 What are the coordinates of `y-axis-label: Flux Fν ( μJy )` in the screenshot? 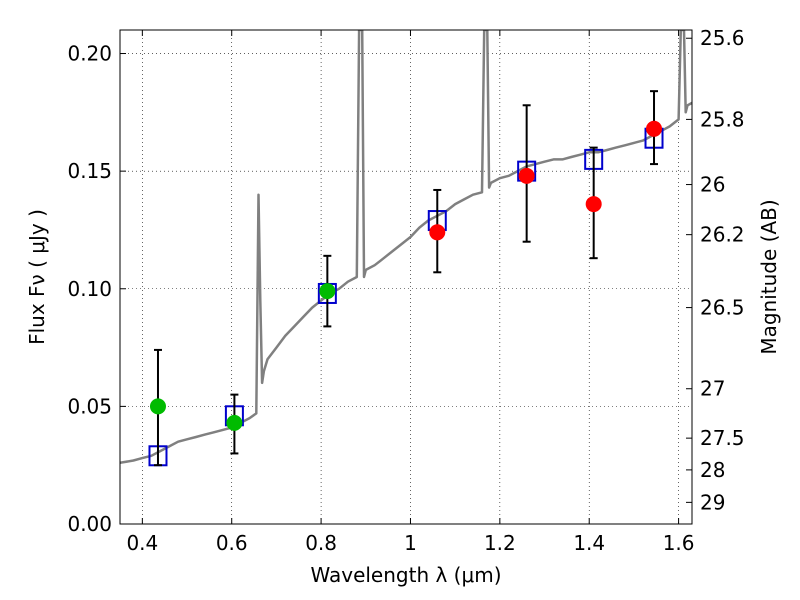 It's located at (37, 277).